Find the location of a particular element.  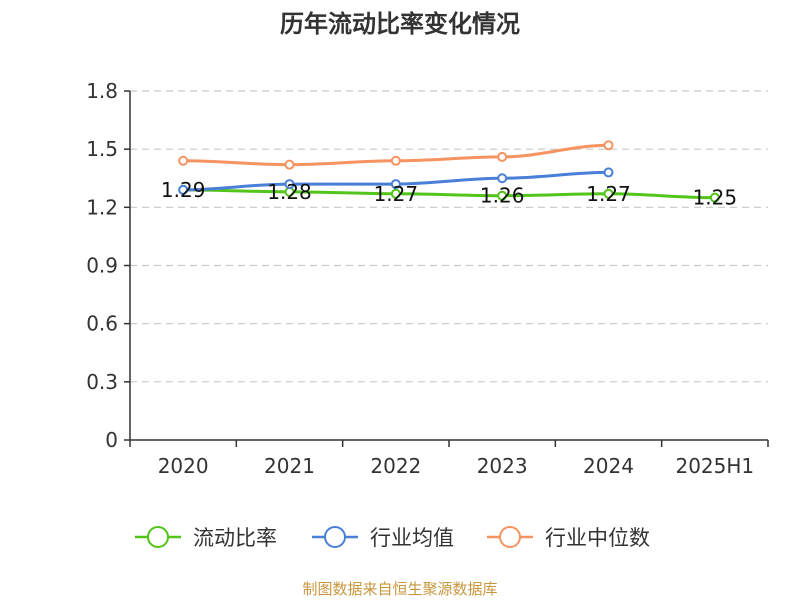

x-tick-label: 2020 is located at coordinates (183, 466).